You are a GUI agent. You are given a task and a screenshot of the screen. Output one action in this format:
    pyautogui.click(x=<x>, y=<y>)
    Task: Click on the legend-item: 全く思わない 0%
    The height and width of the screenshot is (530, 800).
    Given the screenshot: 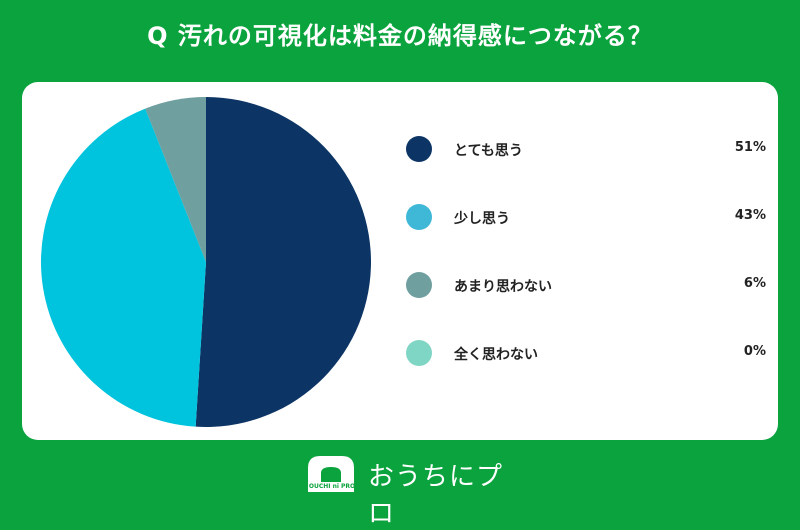 What is the action you would take?
    pyautogui.click(x=586, y=370)
    